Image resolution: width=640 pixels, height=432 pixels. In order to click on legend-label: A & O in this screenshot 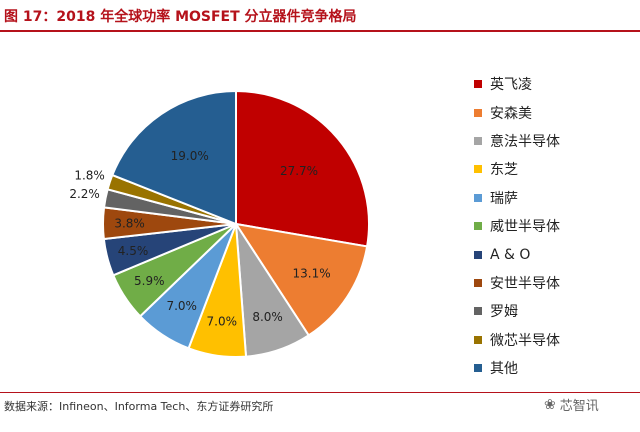, I will do `click(510, 254)`.